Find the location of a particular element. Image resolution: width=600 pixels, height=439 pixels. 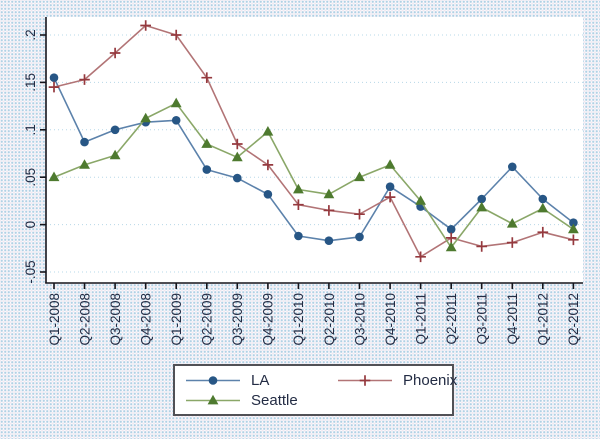

x-tick-label: Q3-2011 is located at coordinates (482, 319).